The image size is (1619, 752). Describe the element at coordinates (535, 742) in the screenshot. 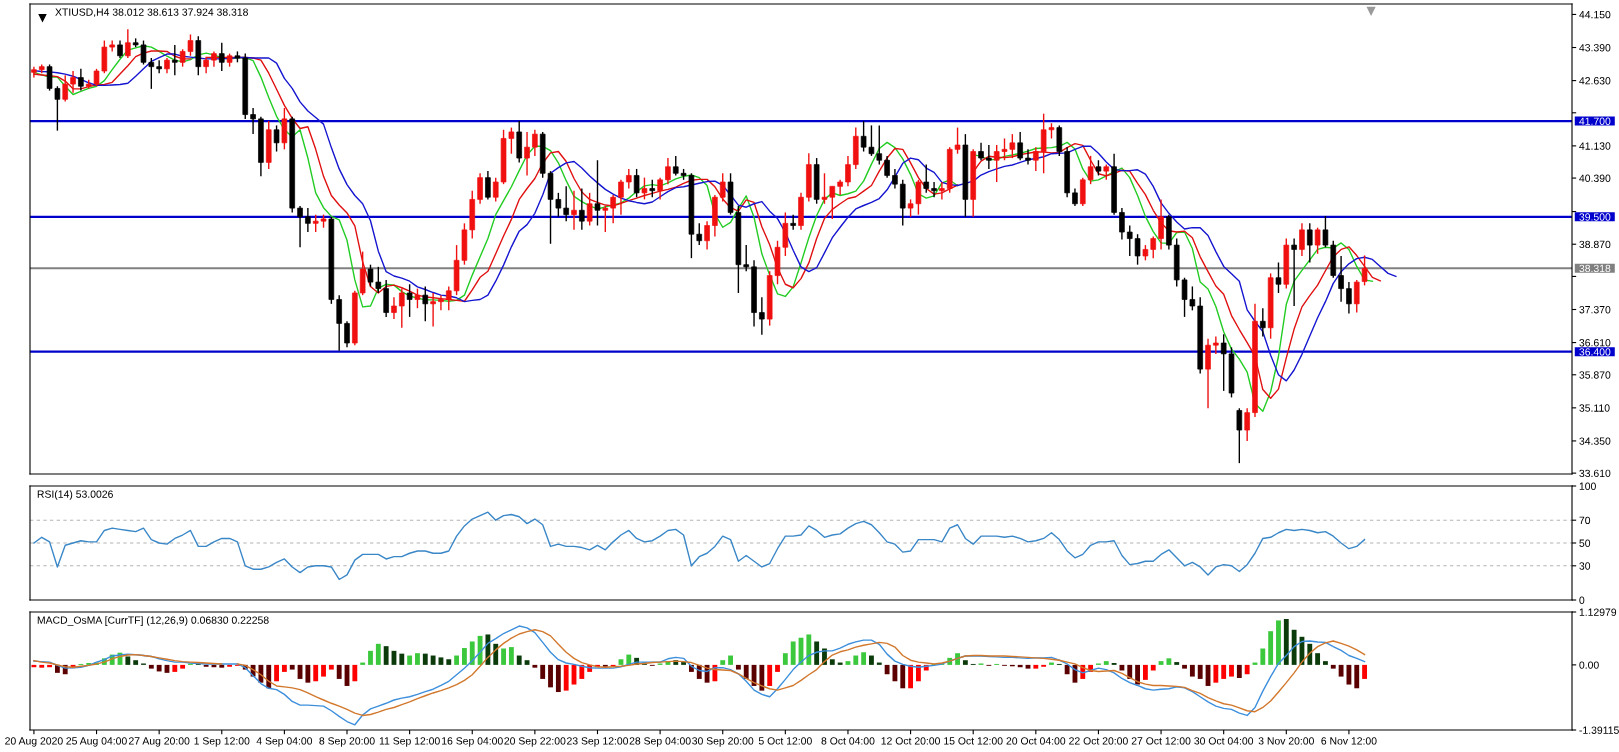

I see `x-tick-label: 20 Sep 22:00` at that location.